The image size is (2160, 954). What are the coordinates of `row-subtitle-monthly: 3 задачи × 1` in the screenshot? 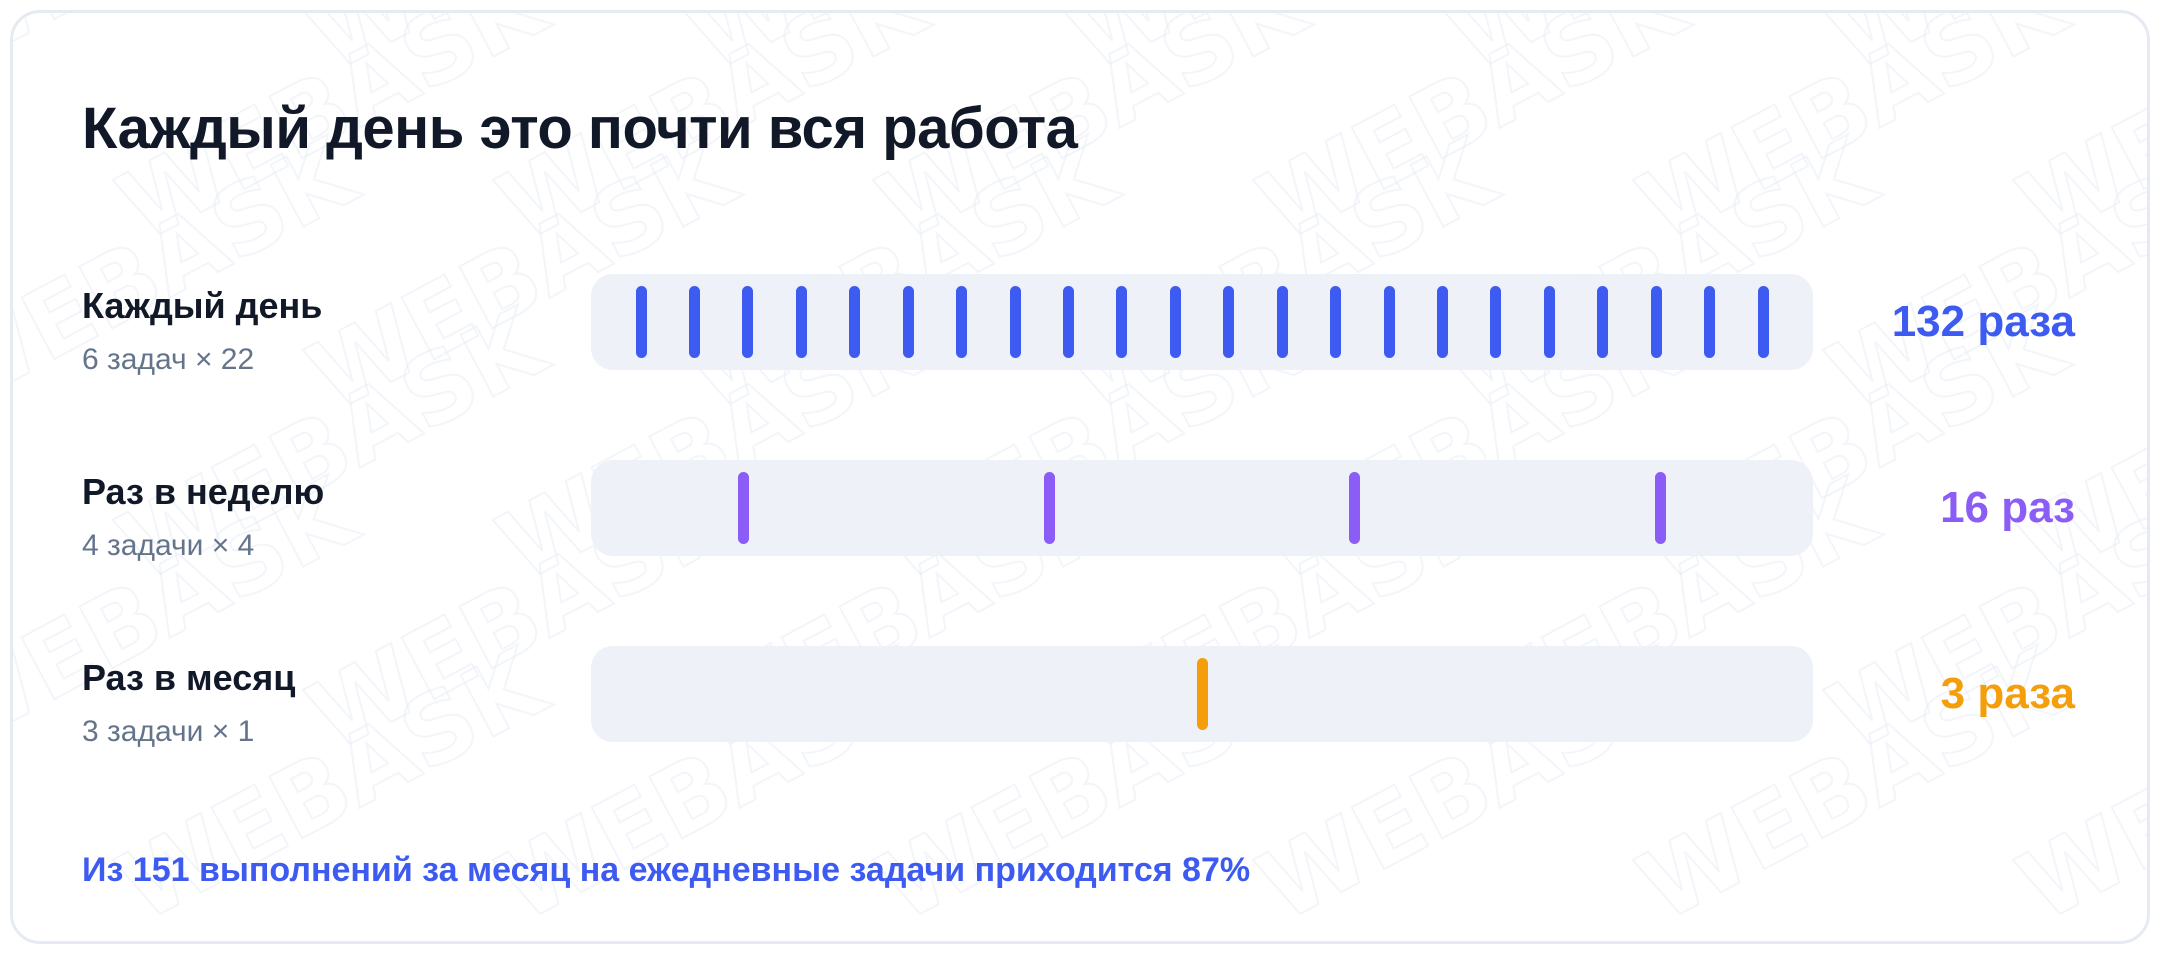 It's located at (168, 731).